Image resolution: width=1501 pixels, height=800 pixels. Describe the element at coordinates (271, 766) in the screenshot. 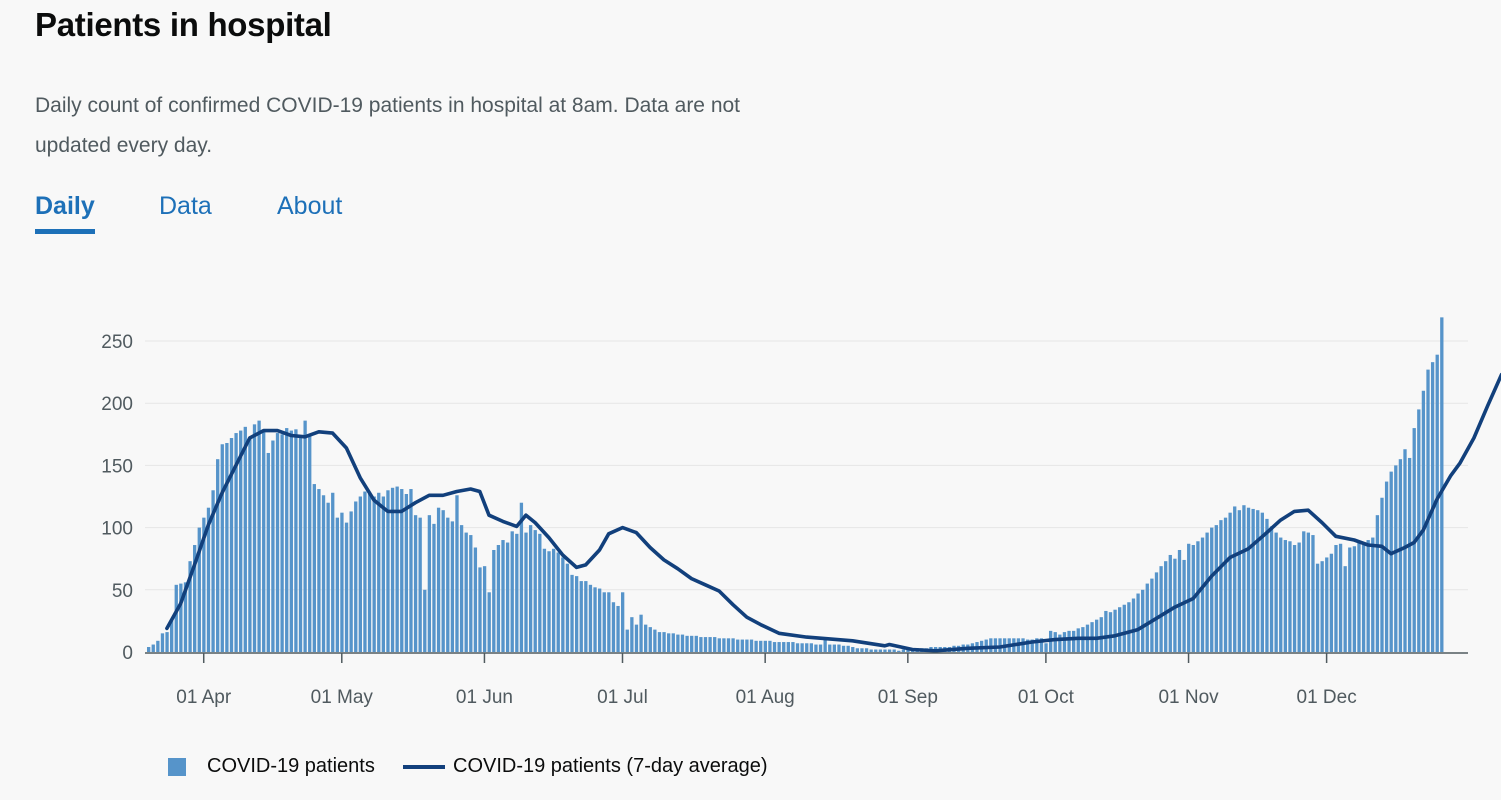

I see `legend-item-patients: COVID-19 patients` at that location.